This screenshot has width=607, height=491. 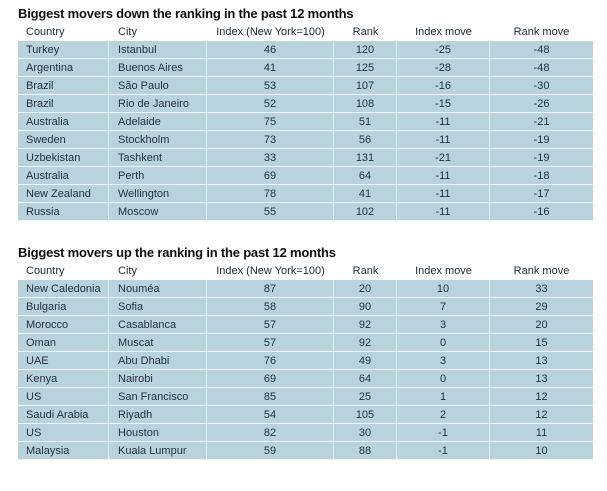 I want to click on index-move-cell: -16, so click(x=443, y=86).